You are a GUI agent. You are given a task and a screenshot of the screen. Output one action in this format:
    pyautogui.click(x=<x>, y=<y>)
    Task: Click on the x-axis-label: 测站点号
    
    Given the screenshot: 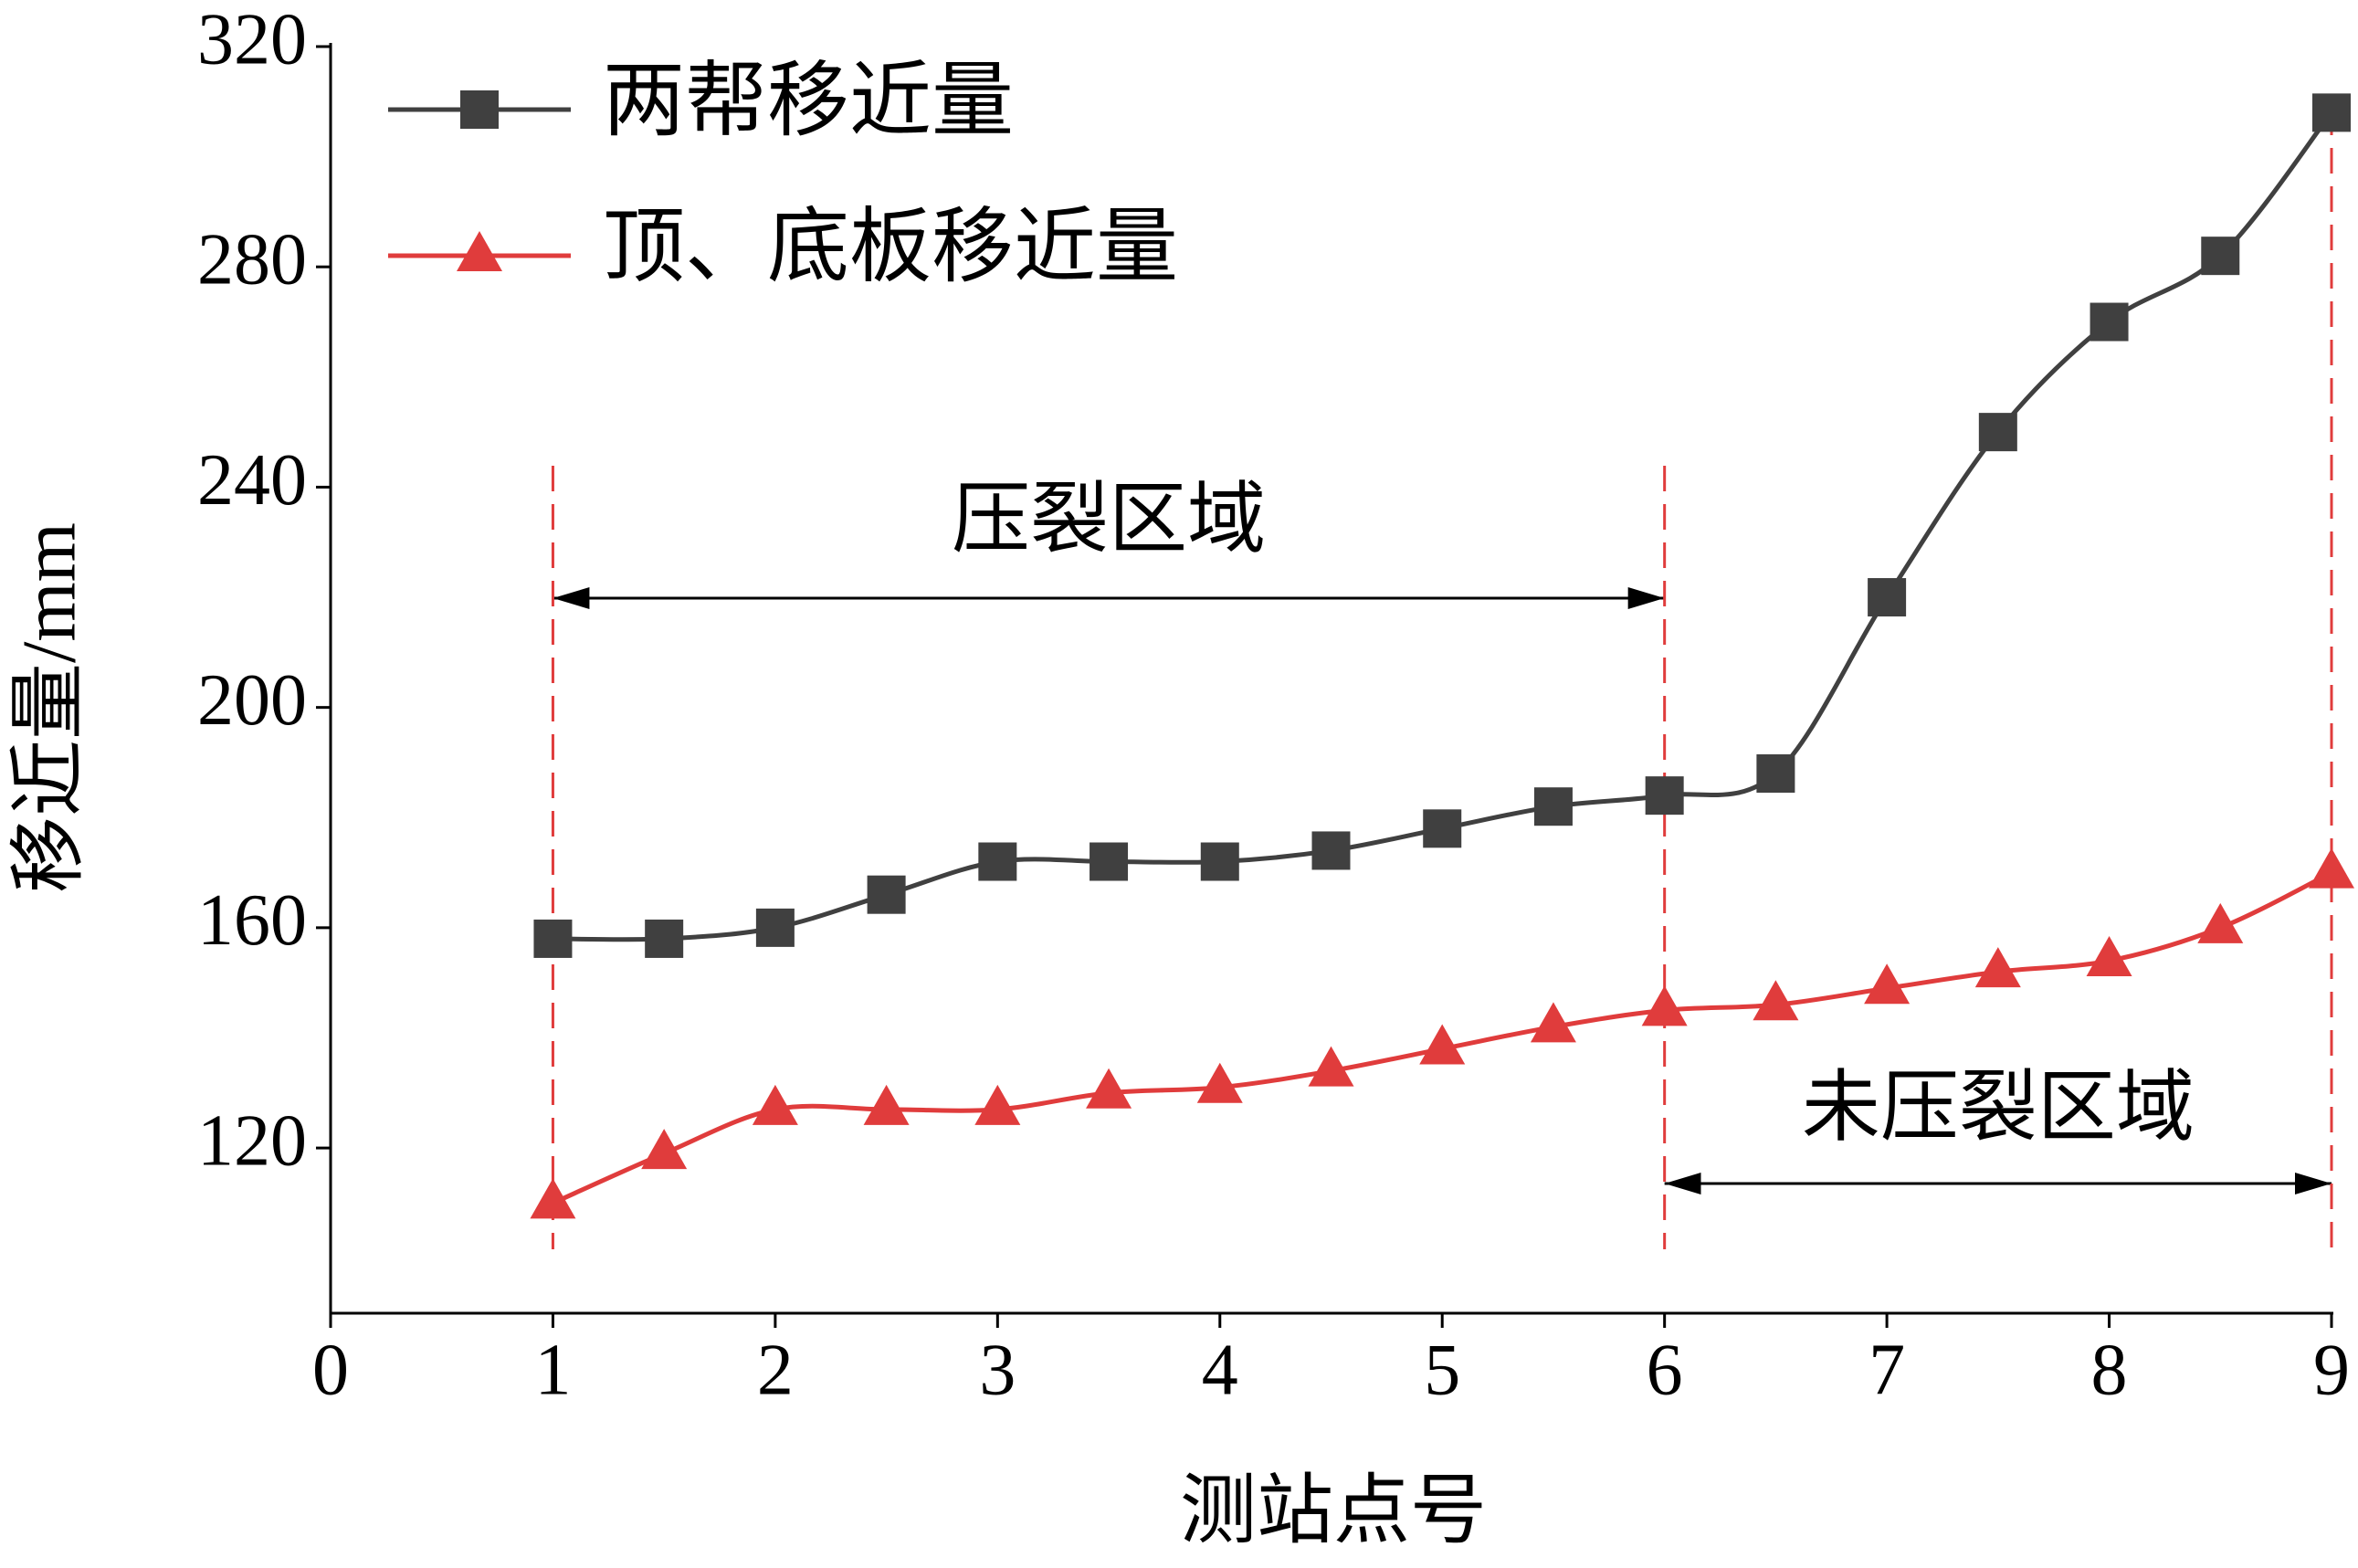 What is the action you would take?
    pyautogui.click(x=1333, y=1510)
    